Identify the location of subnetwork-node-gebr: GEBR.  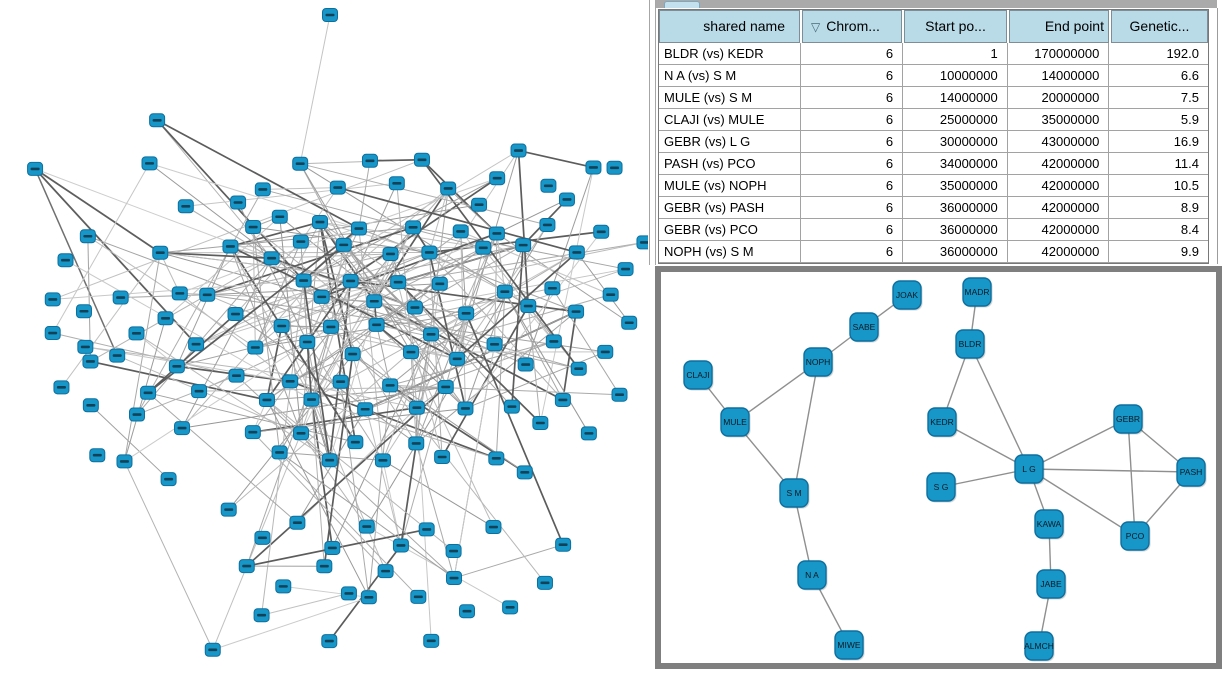
(1129, 420).